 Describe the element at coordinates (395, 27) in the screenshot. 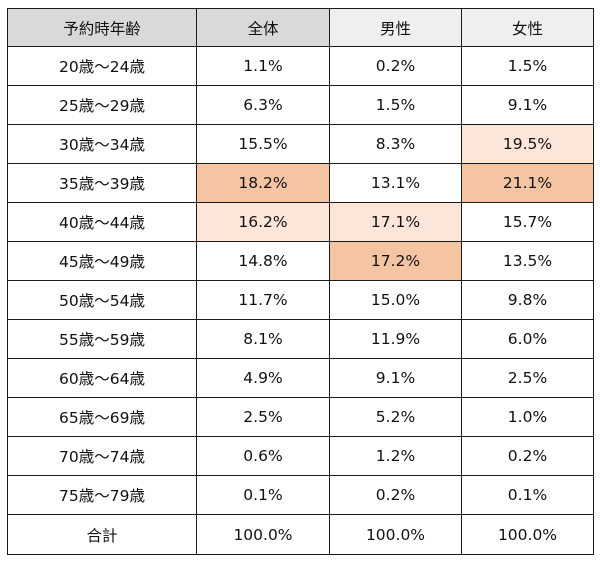

I see `header-male: 男性` at that location.